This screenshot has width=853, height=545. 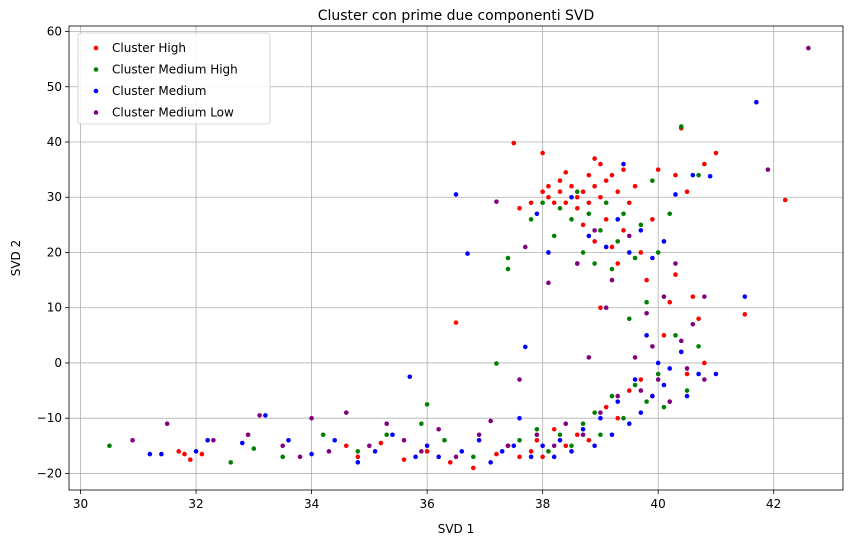 What do you see at coordinates (773, 504) in the screenshot?
I see `x-tick-label: 42` at bounding box center [773, 504].